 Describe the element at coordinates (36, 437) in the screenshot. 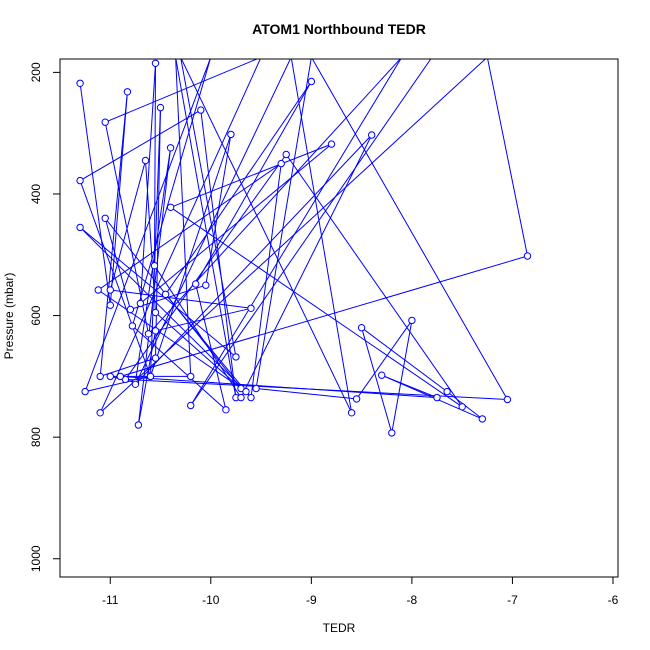

I see `y-tick-label: 800` at that location.